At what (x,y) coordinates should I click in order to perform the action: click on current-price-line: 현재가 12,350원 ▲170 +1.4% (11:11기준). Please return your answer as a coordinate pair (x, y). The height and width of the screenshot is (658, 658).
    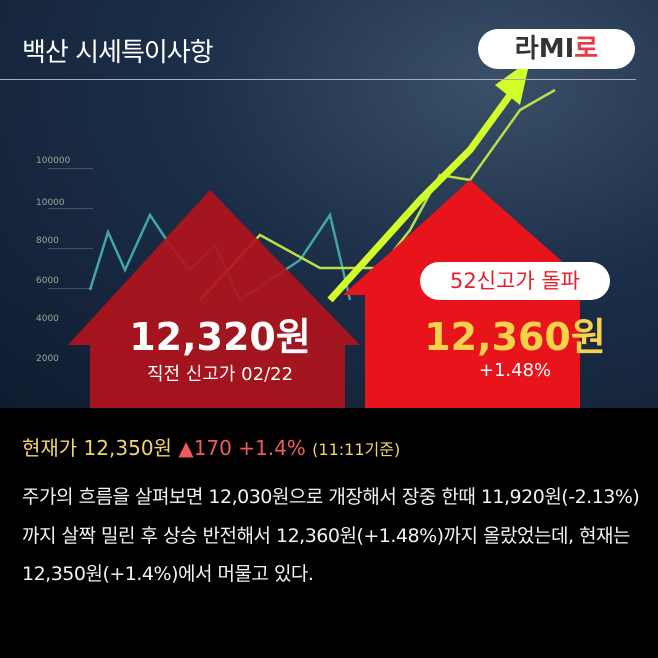
    Looking at the image, I should click on (211, 446).